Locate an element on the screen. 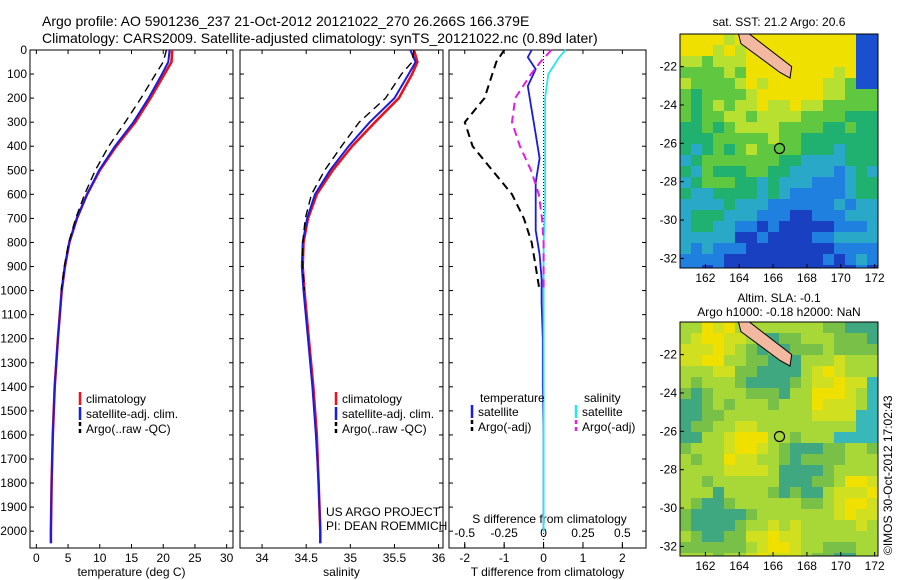 This screenshot has height=580, width=900. lat-tick-label: -22 is located at coordinates (669, 355).